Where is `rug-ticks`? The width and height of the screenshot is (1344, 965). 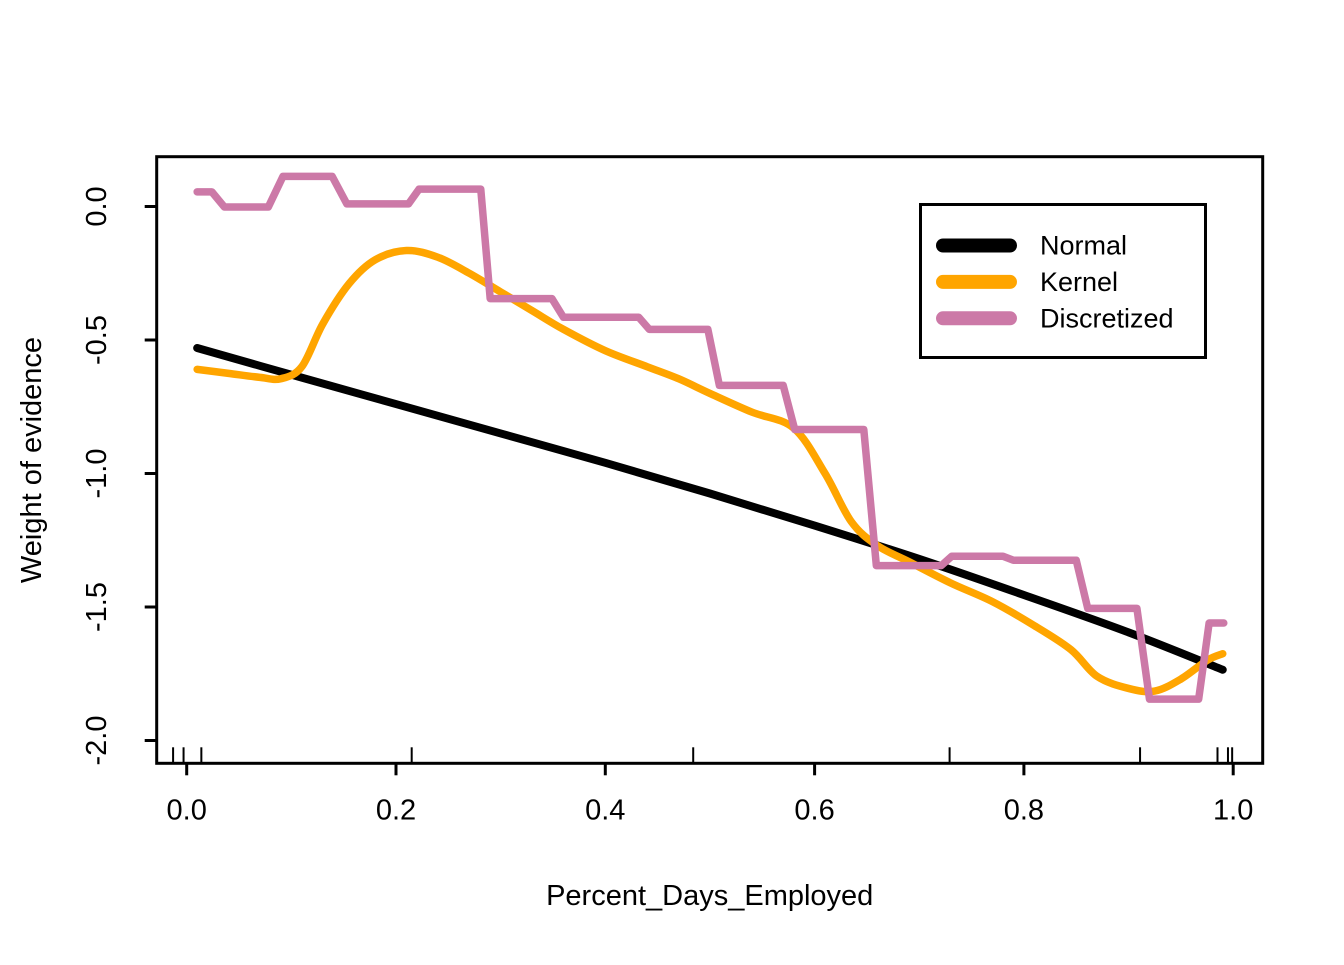 rug-ticks is located at coordinates (703, 755).